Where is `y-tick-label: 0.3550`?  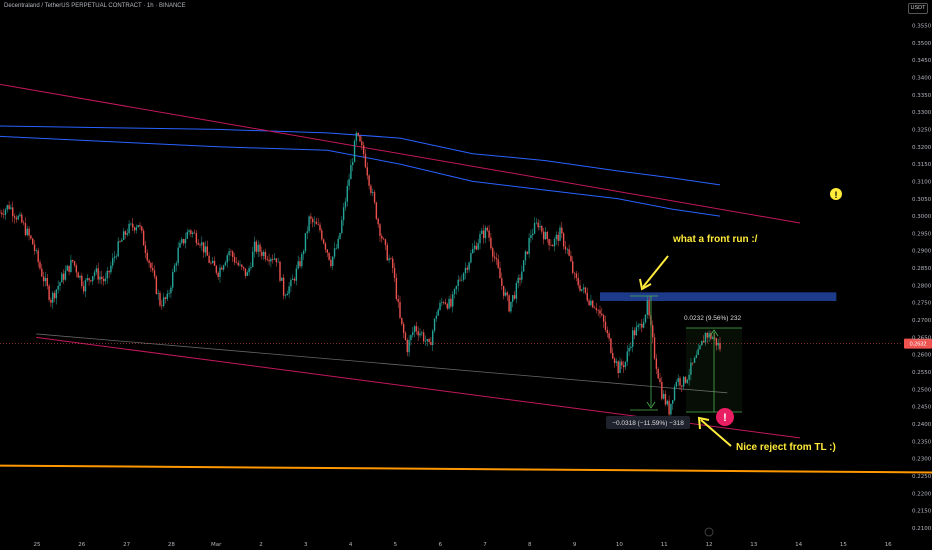 y-tick-label: 0.3550 is located at coordinates (922, 26).